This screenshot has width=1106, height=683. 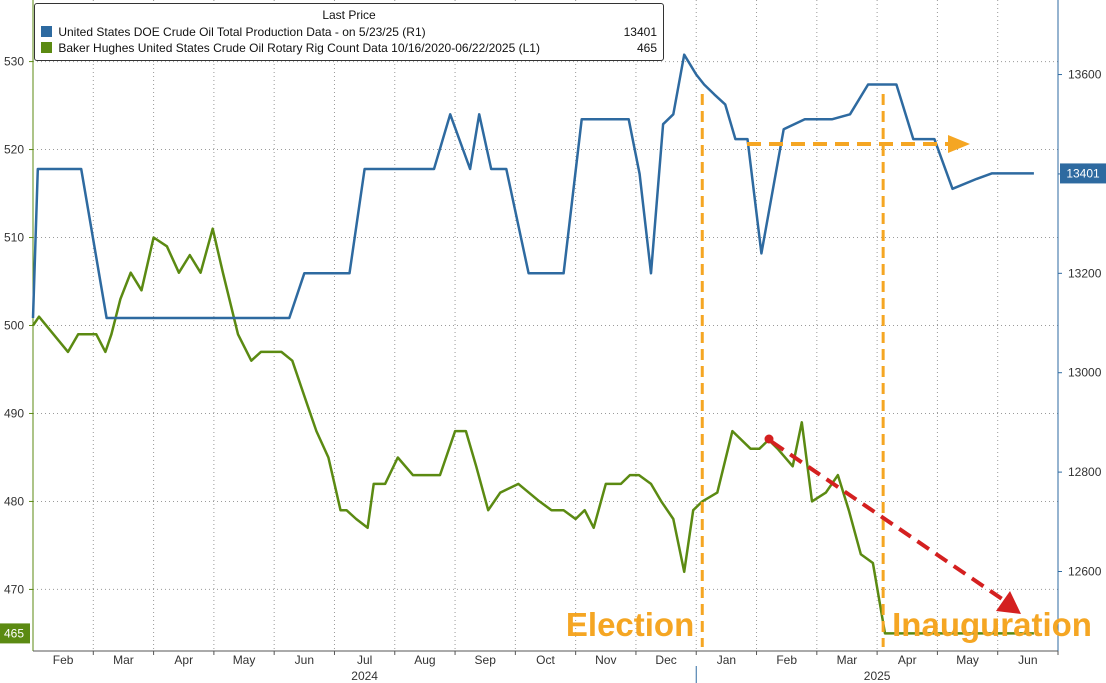 What do you see at coordinates (14, 150) in the screenshot?
I see `left-tick-label: 520` at bounding box center [14, 150].